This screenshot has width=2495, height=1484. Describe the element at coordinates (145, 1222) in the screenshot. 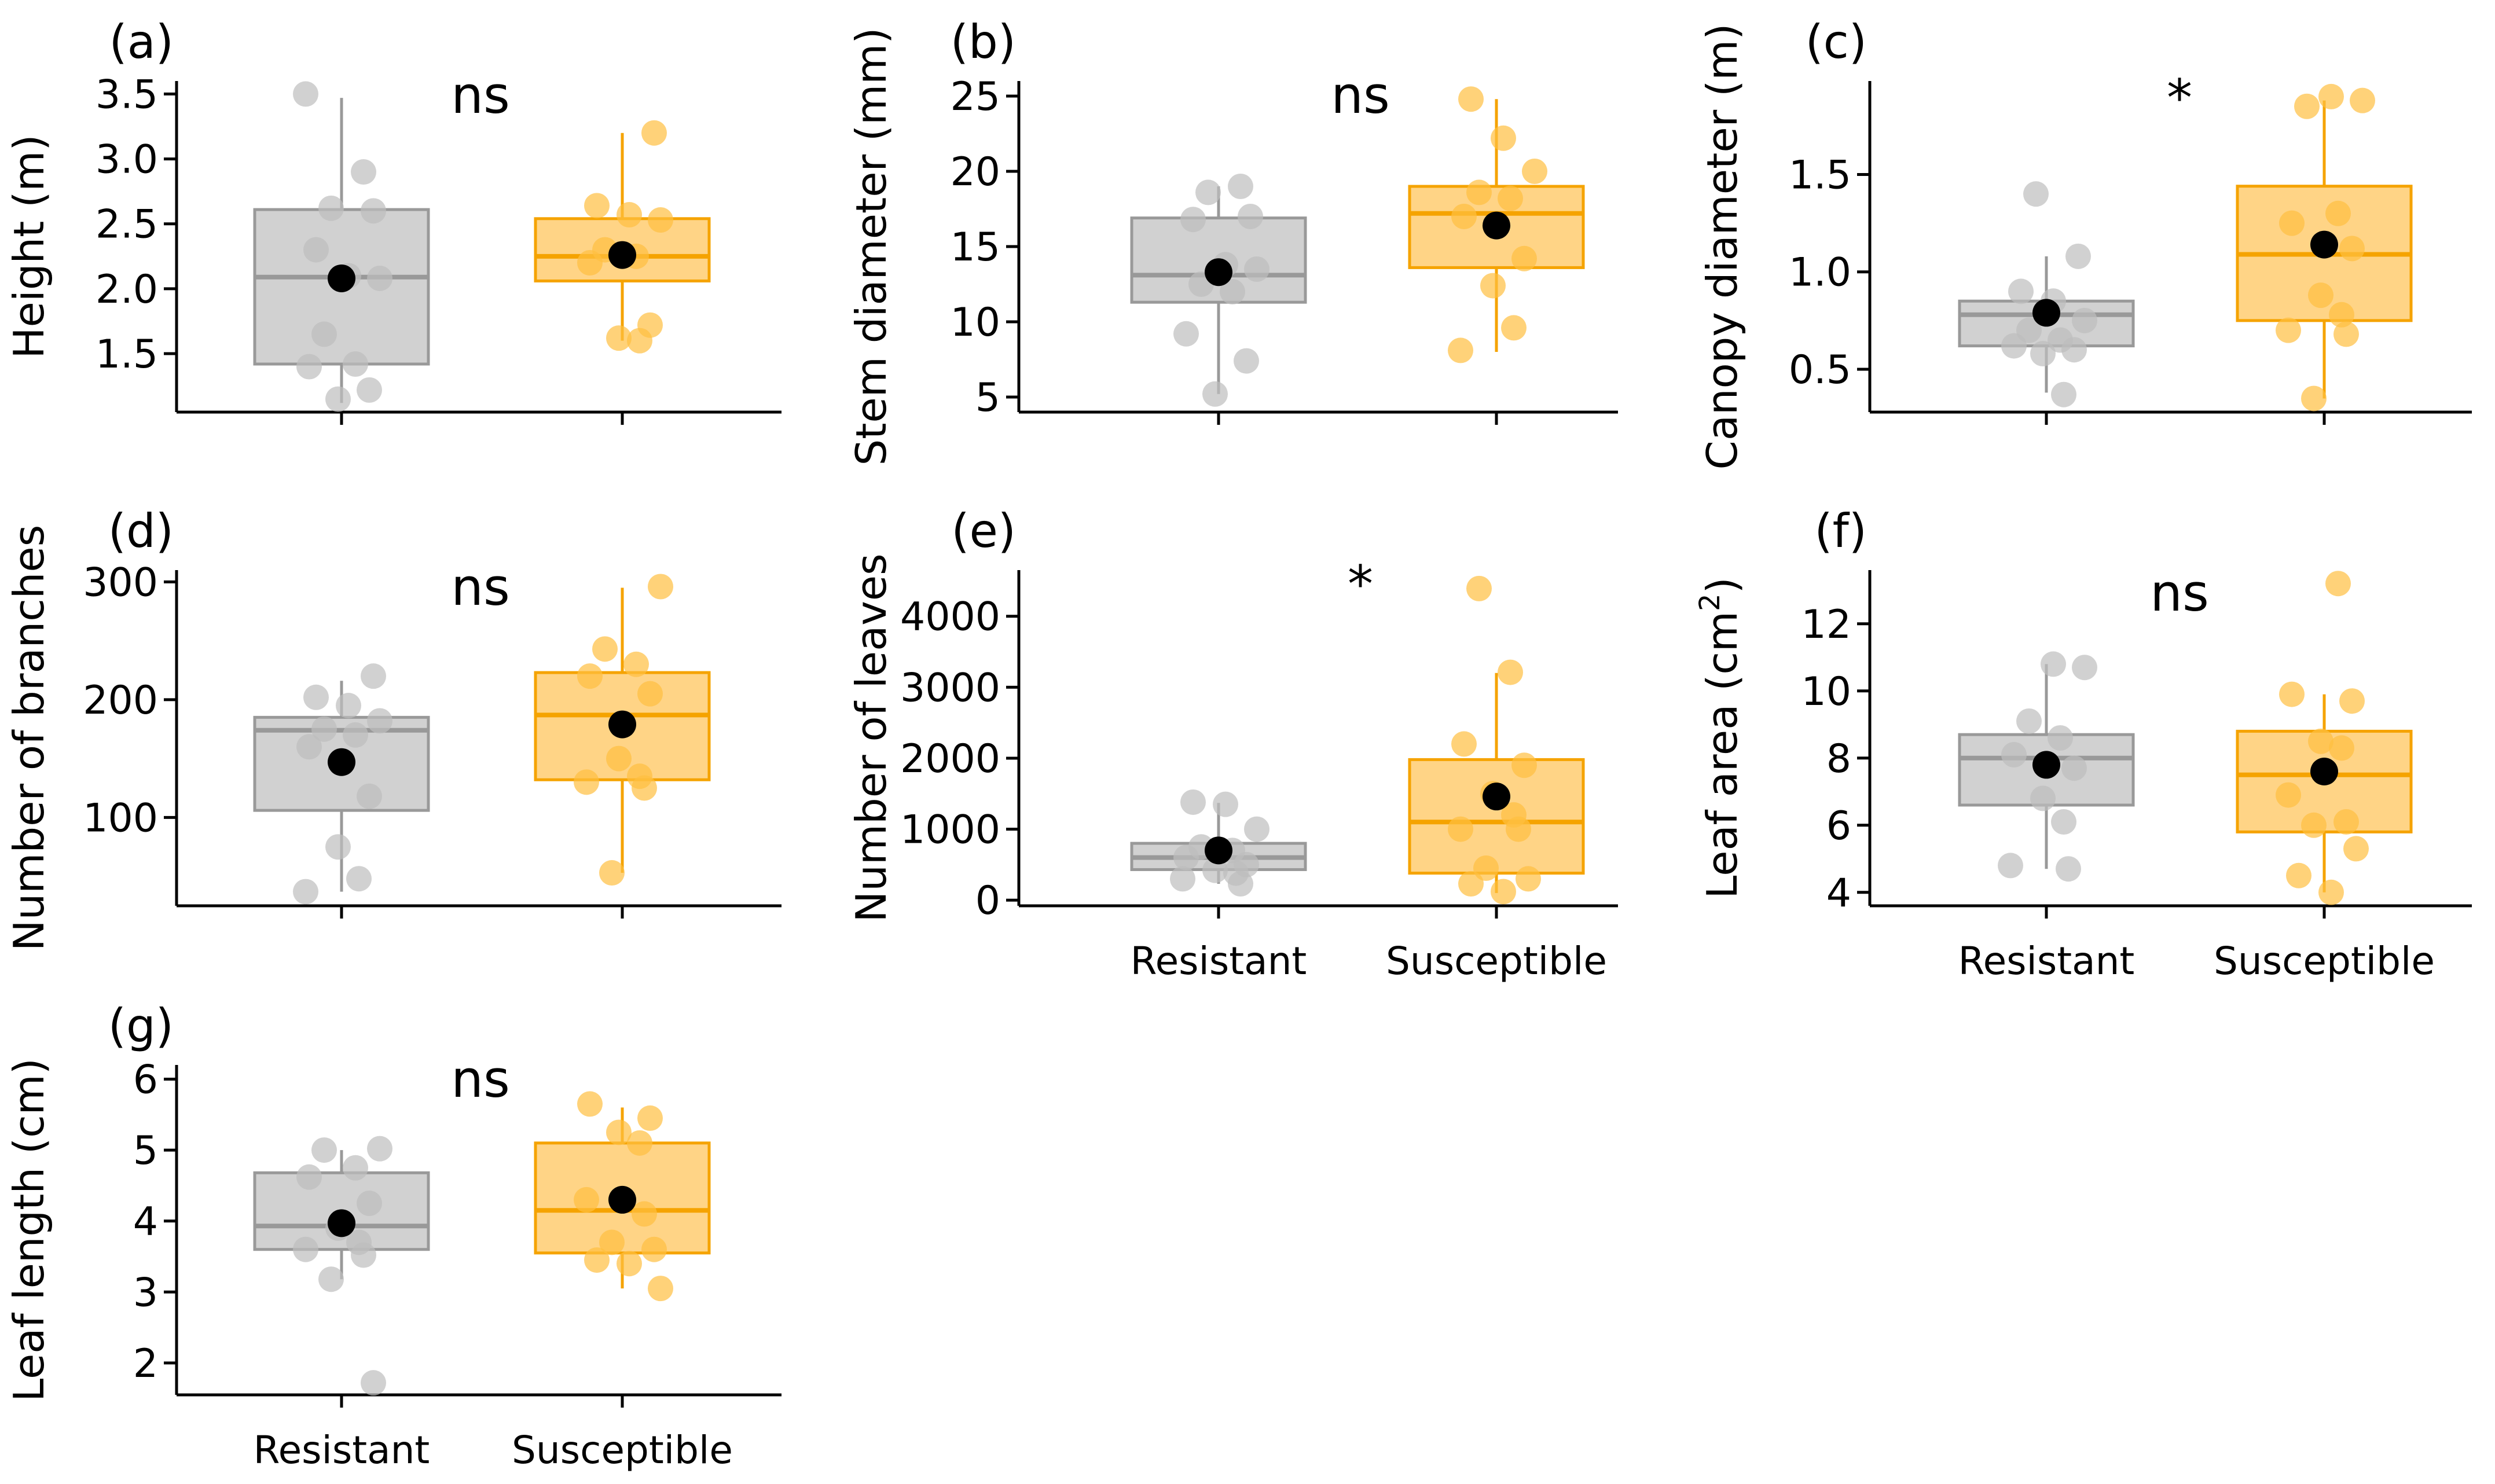

I see `y-tick-label: 4` at that location.